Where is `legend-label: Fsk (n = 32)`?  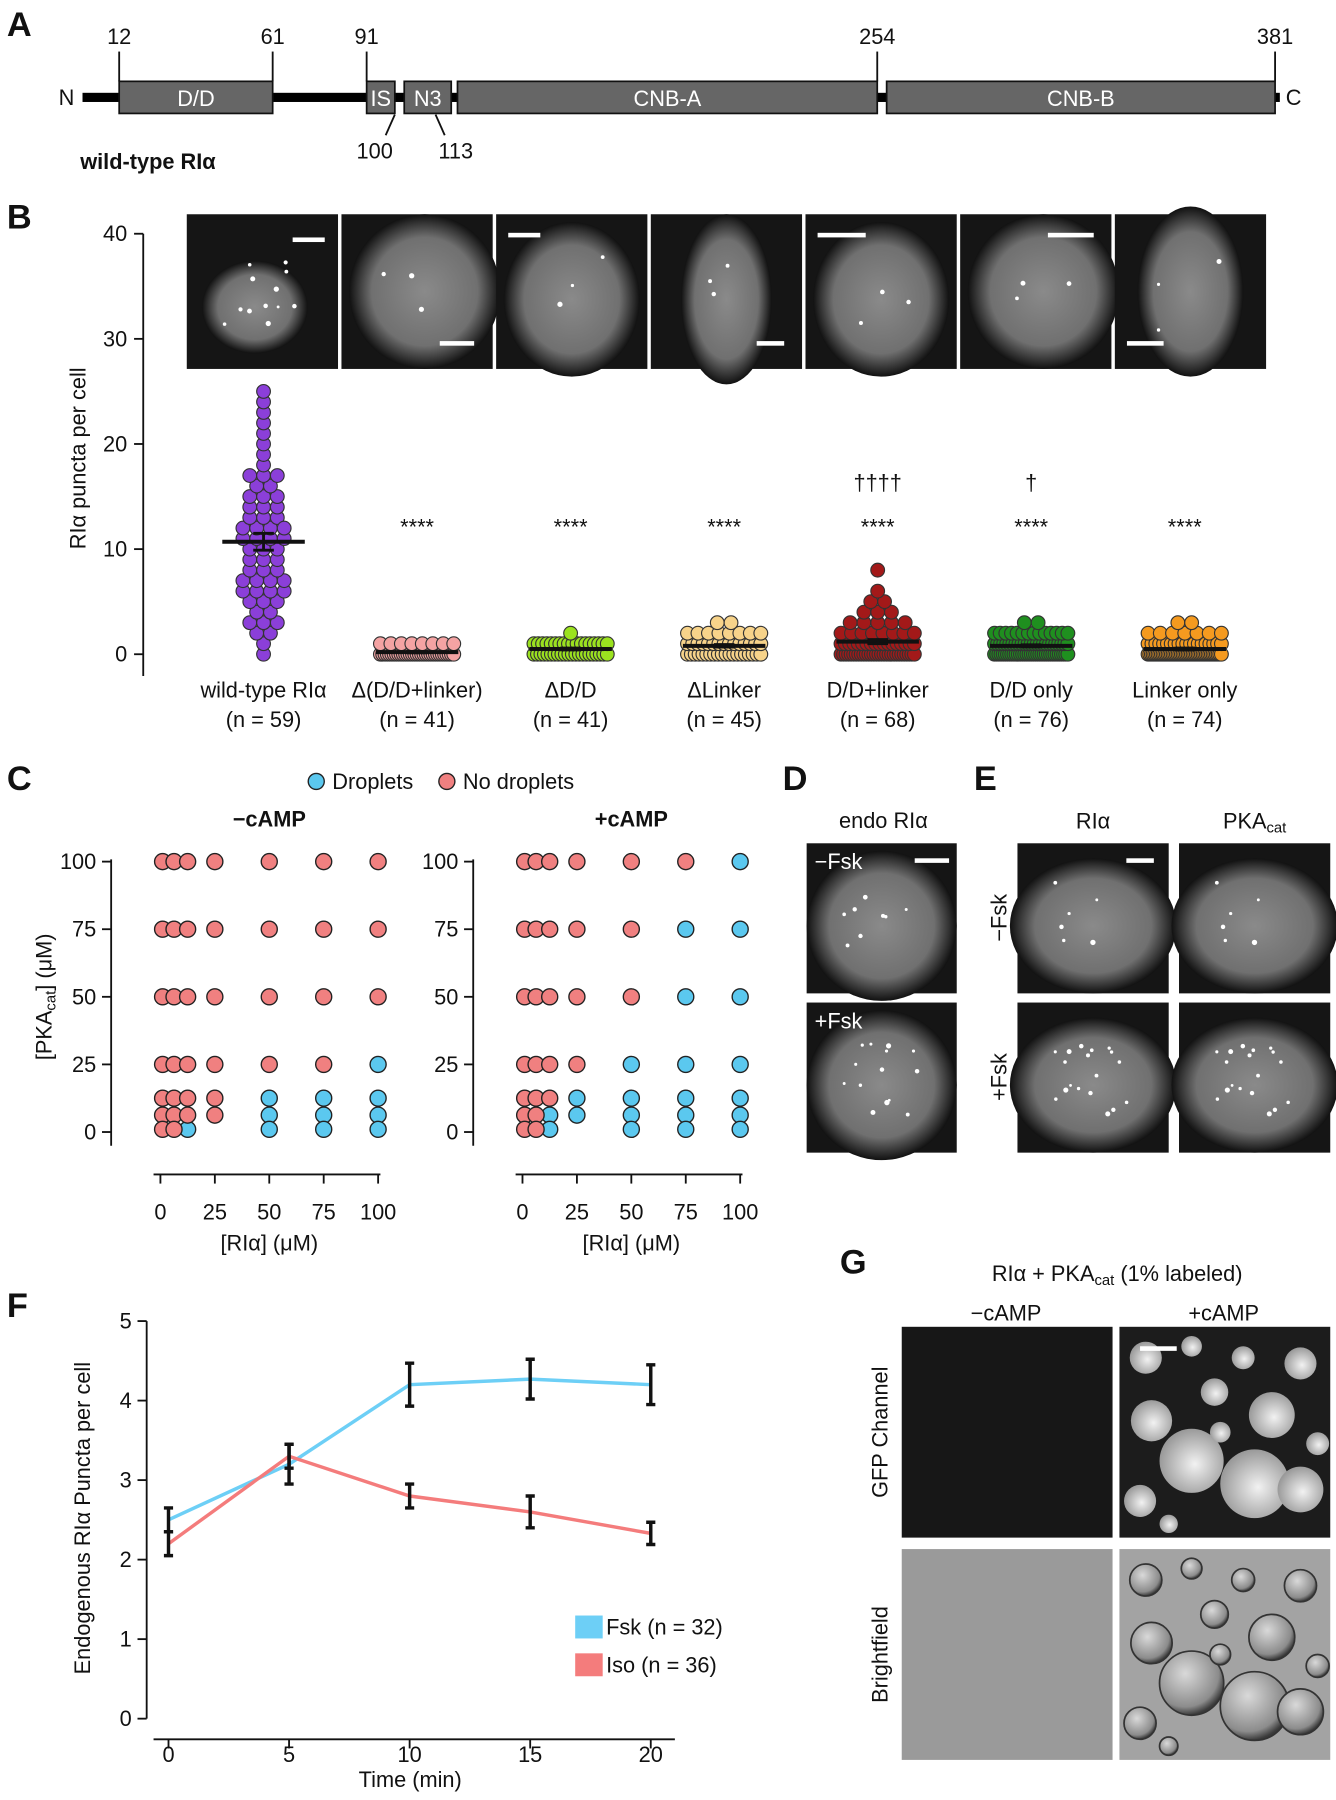
legend-label: Fsk (n = 32) is located at coordinates (664, 1626).